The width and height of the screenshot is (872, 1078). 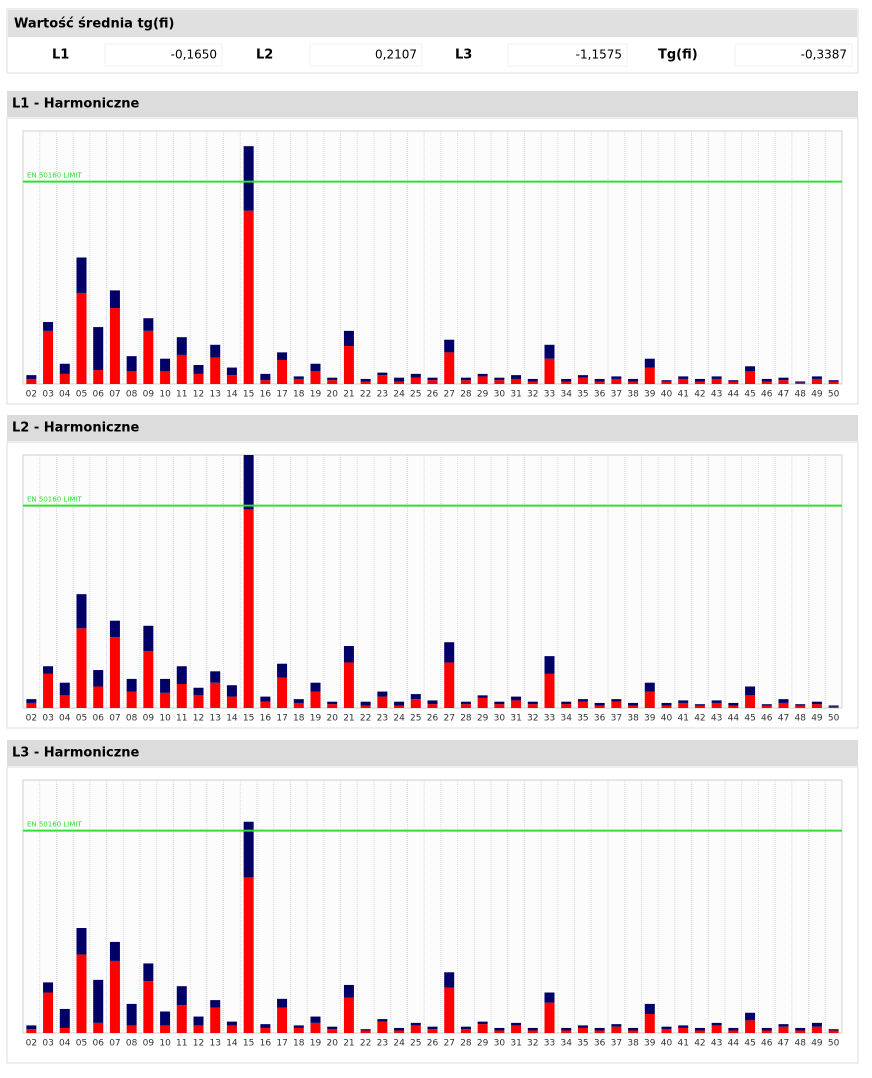 I want to click on x-tick-label: 39, so click(x=650, y=719).